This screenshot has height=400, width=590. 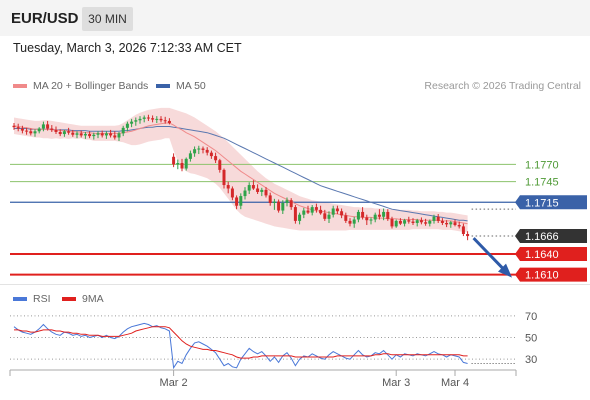 I want to click on rsi-series-9ma, so click(x=241, y=342).